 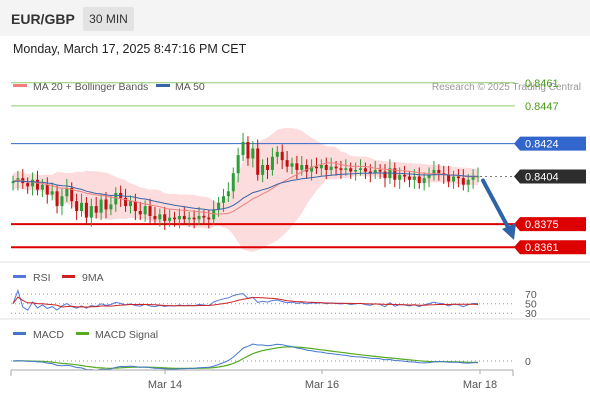 What do you see at coordinates (130, 49) in the screenshot?
I see `datetime: Monday, March 17, 2025 8:47:16 PM CET` at bounding box center [130, 49].